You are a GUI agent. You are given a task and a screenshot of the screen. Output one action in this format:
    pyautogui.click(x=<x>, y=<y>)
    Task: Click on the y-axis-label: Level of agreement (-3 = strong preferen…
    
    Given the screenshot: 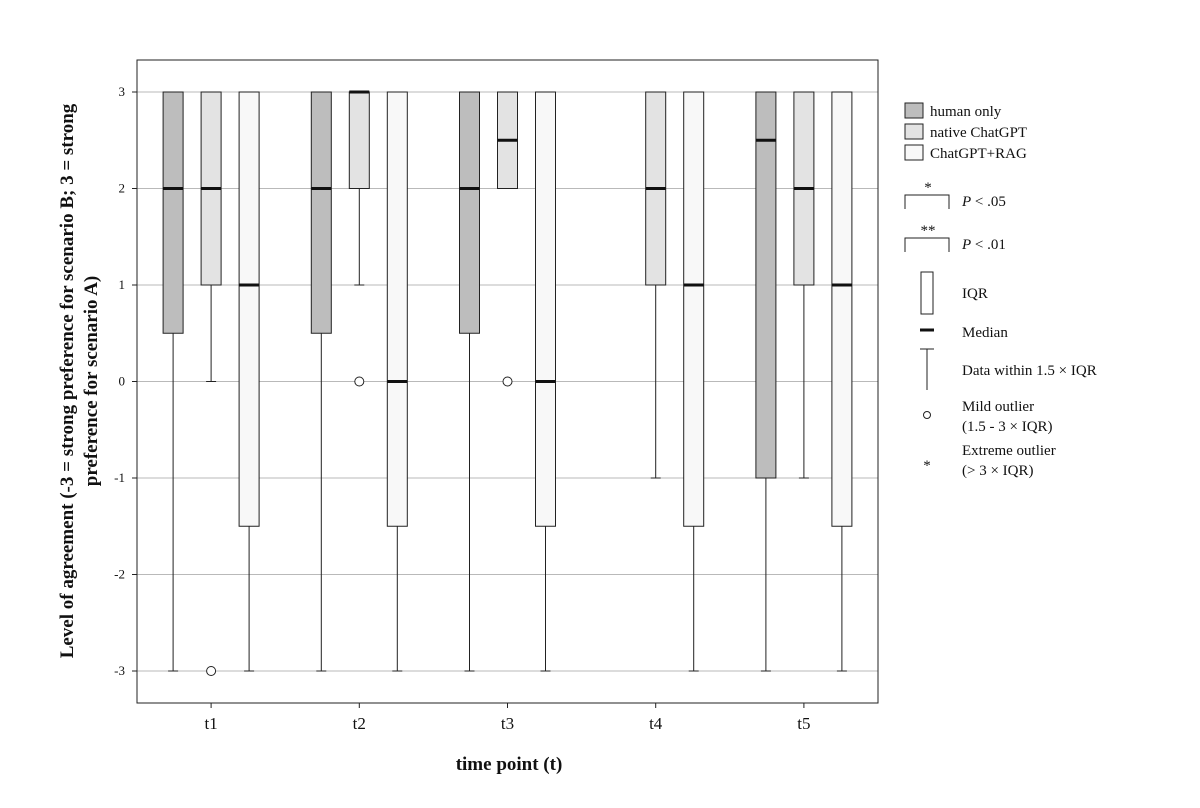 What is the action you would take?
    pyautogui.click(x=79, y=380)
    